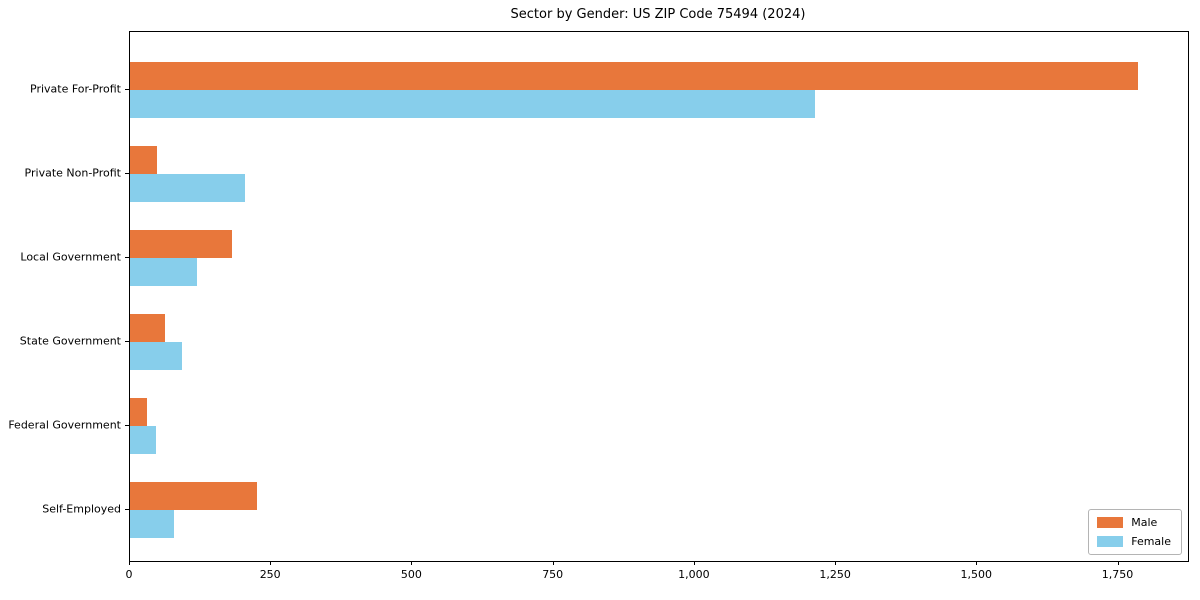 This screenshot has height=600, width=1200. Describe the element at coordinates (411, 574) in the screenshot. I see `xtick-label: 500` at that location.